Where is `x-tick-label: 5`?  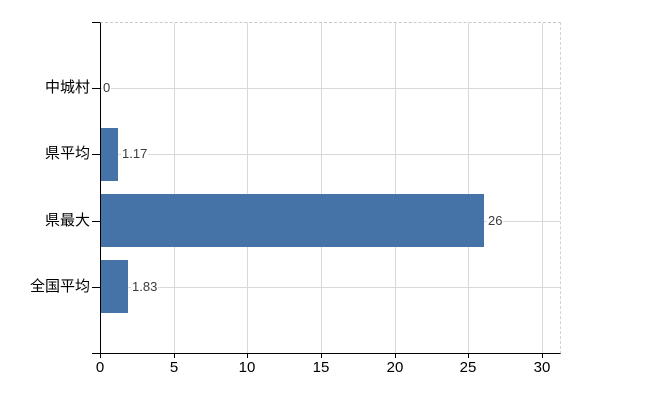 x-tick-label: 5 is located at coordinates (174, 367).